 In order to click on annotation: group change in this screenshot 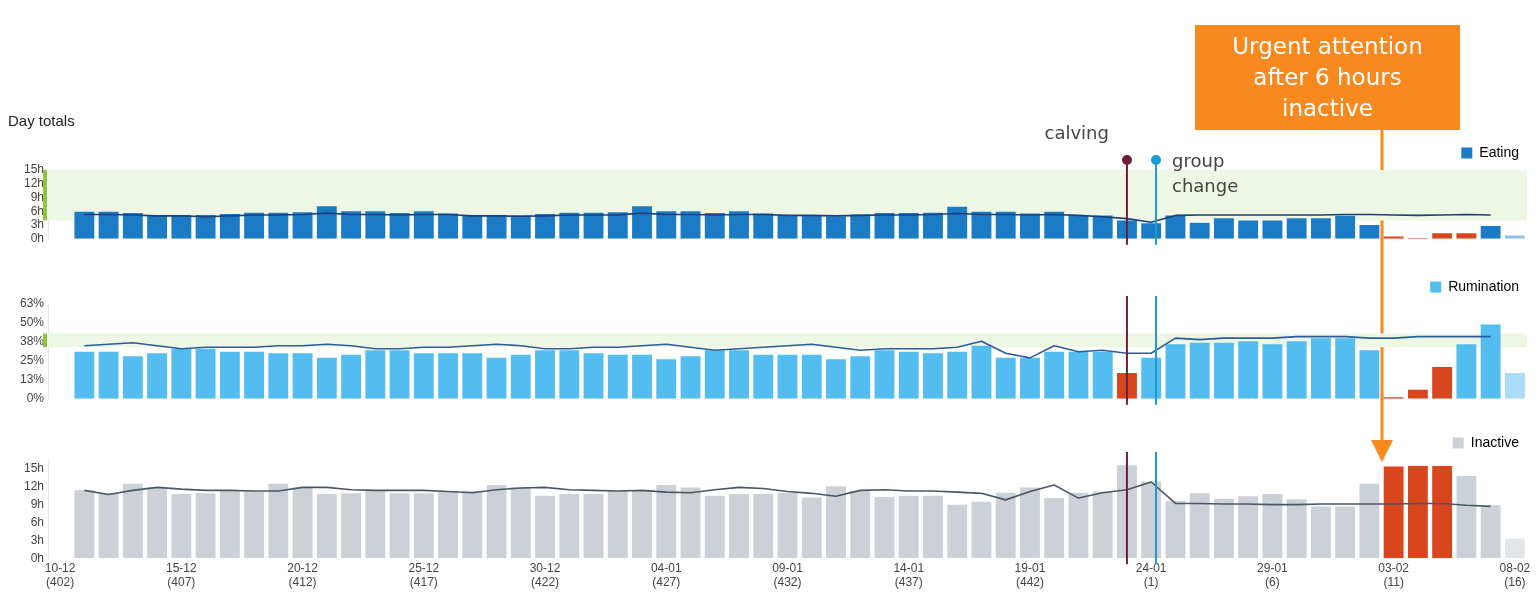, I will do `click(1206, 173)`.